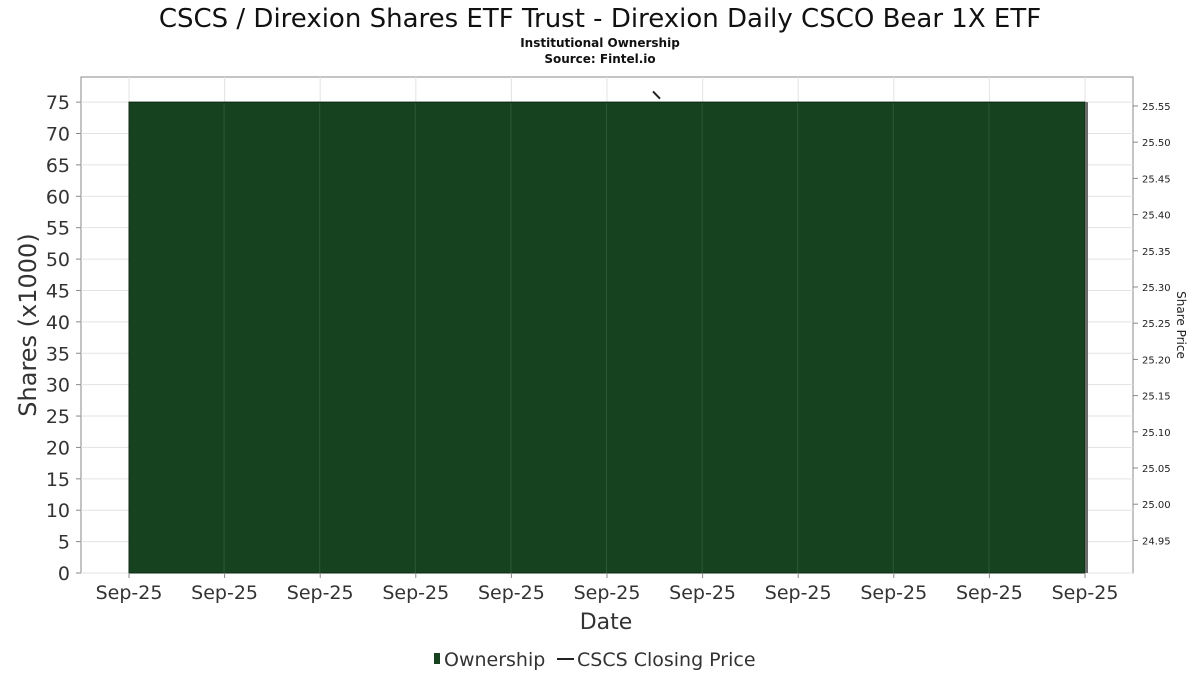 The height and width of the screenshot is (675, 1200). Describe the element at coordinates (1086, 337) in the screenshot. I see `ownership-area-edge` at that location.